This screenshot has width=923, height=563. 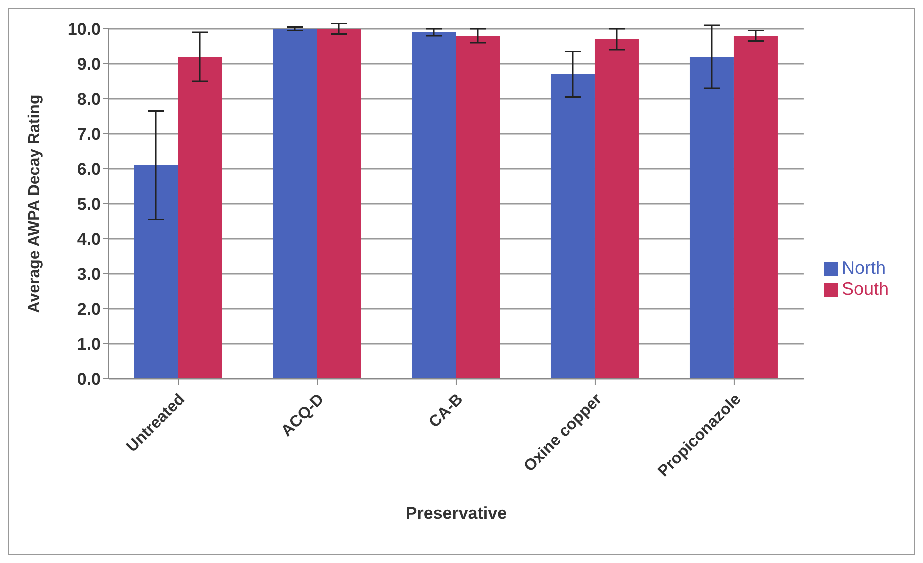 I want to click on y-tick-label: 9.0, so click(x=89, y=64).